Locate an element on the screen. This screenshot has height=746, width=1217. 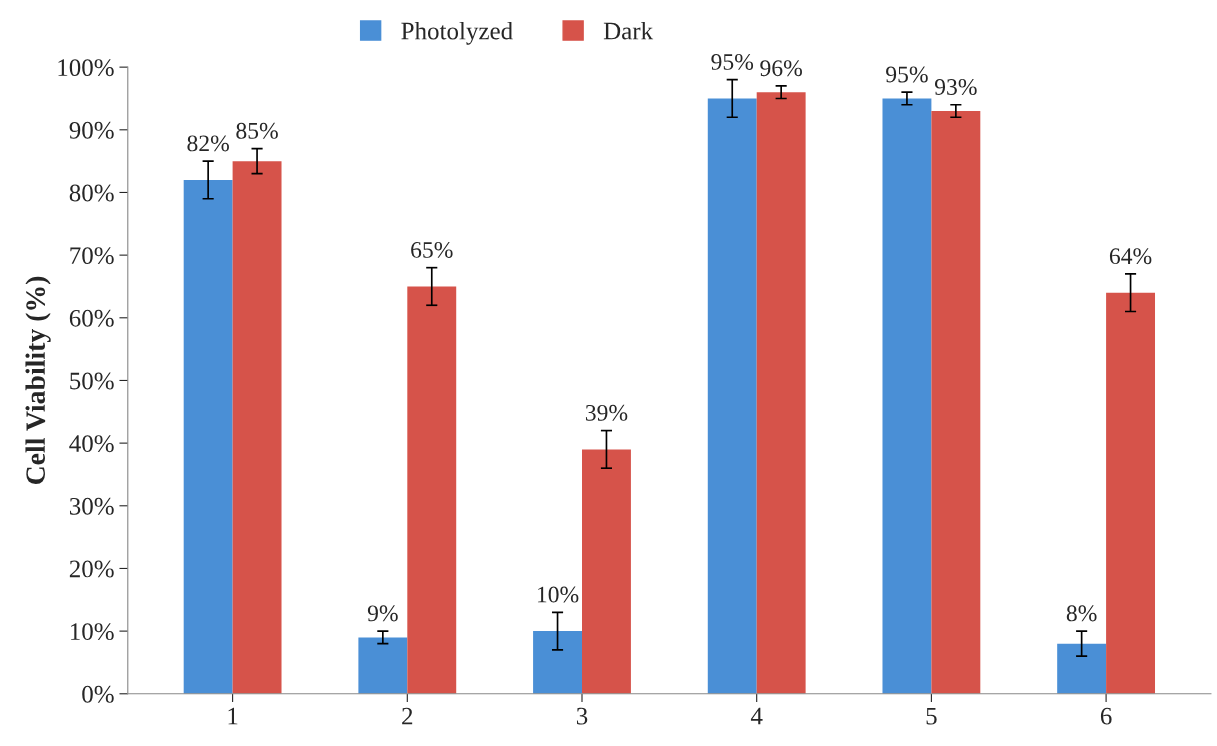
data-label: 85% is located at coordinates (257, 130).